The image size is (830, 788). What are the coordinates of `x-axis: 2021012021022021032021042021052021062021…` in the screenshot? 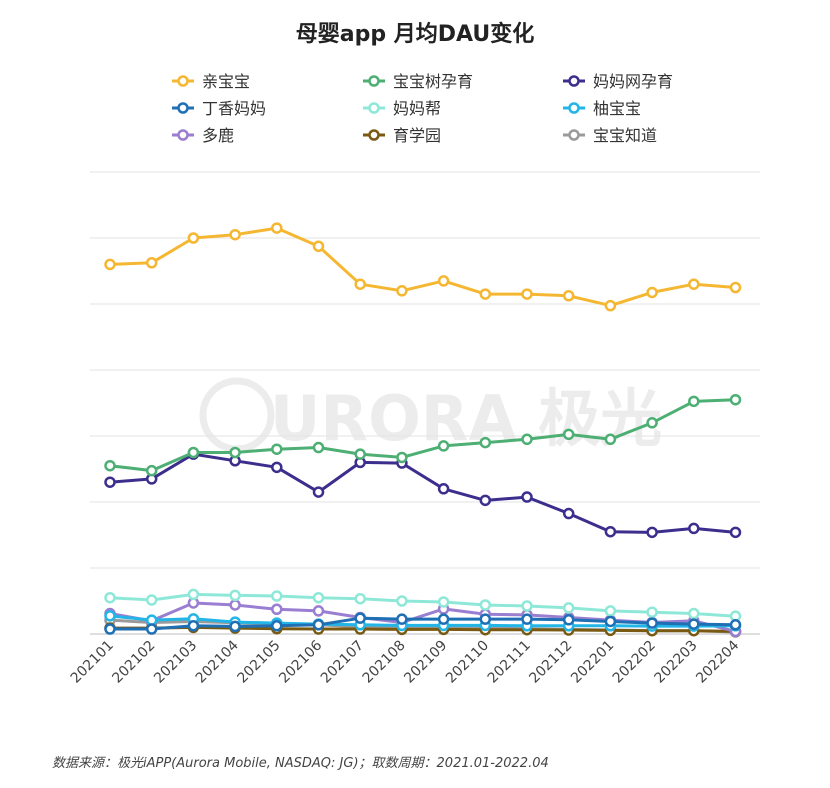 It's located at (405, 661).